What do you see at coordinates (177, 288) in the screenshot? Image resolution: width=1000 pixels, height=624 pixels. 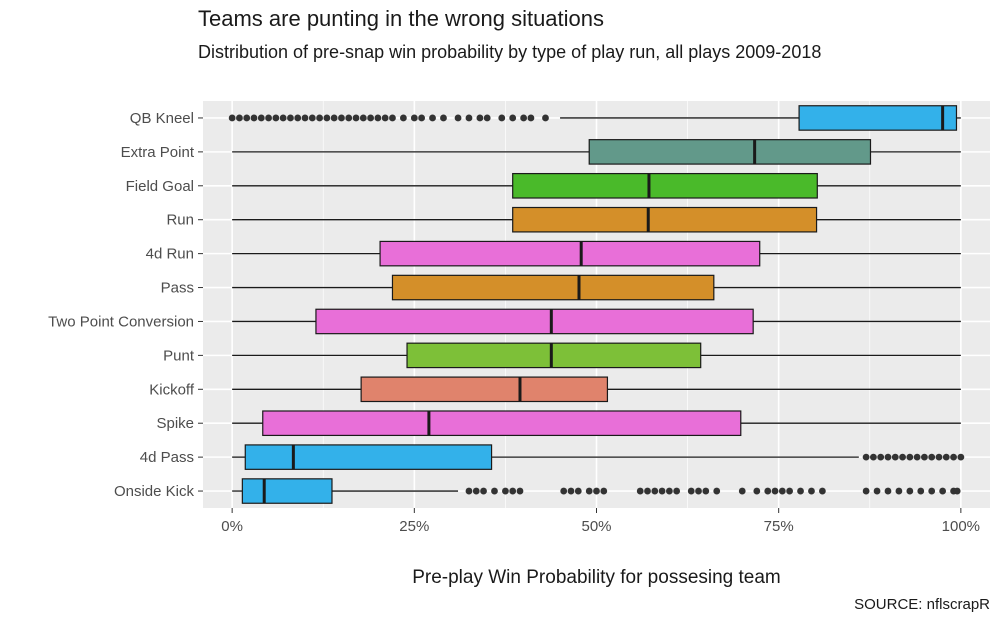 I see `y-tick-label: Pass` at bounding box center [177, 288].